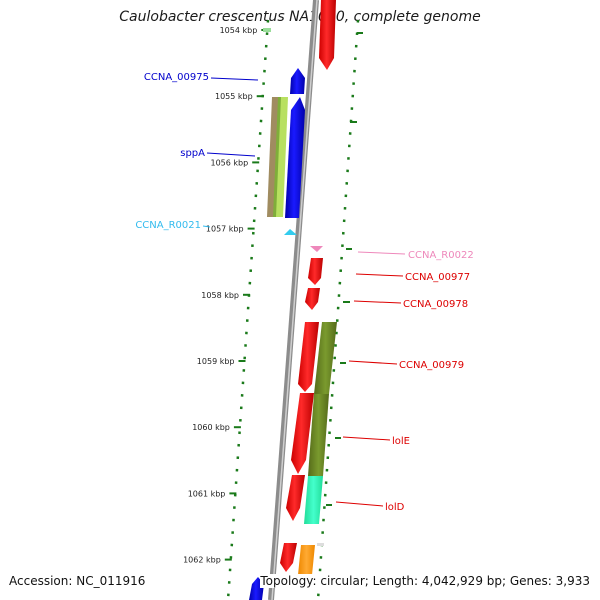 The height and width of the screenshot is (600, 600). I want to click on backbone-highlight, so click(294, 300).